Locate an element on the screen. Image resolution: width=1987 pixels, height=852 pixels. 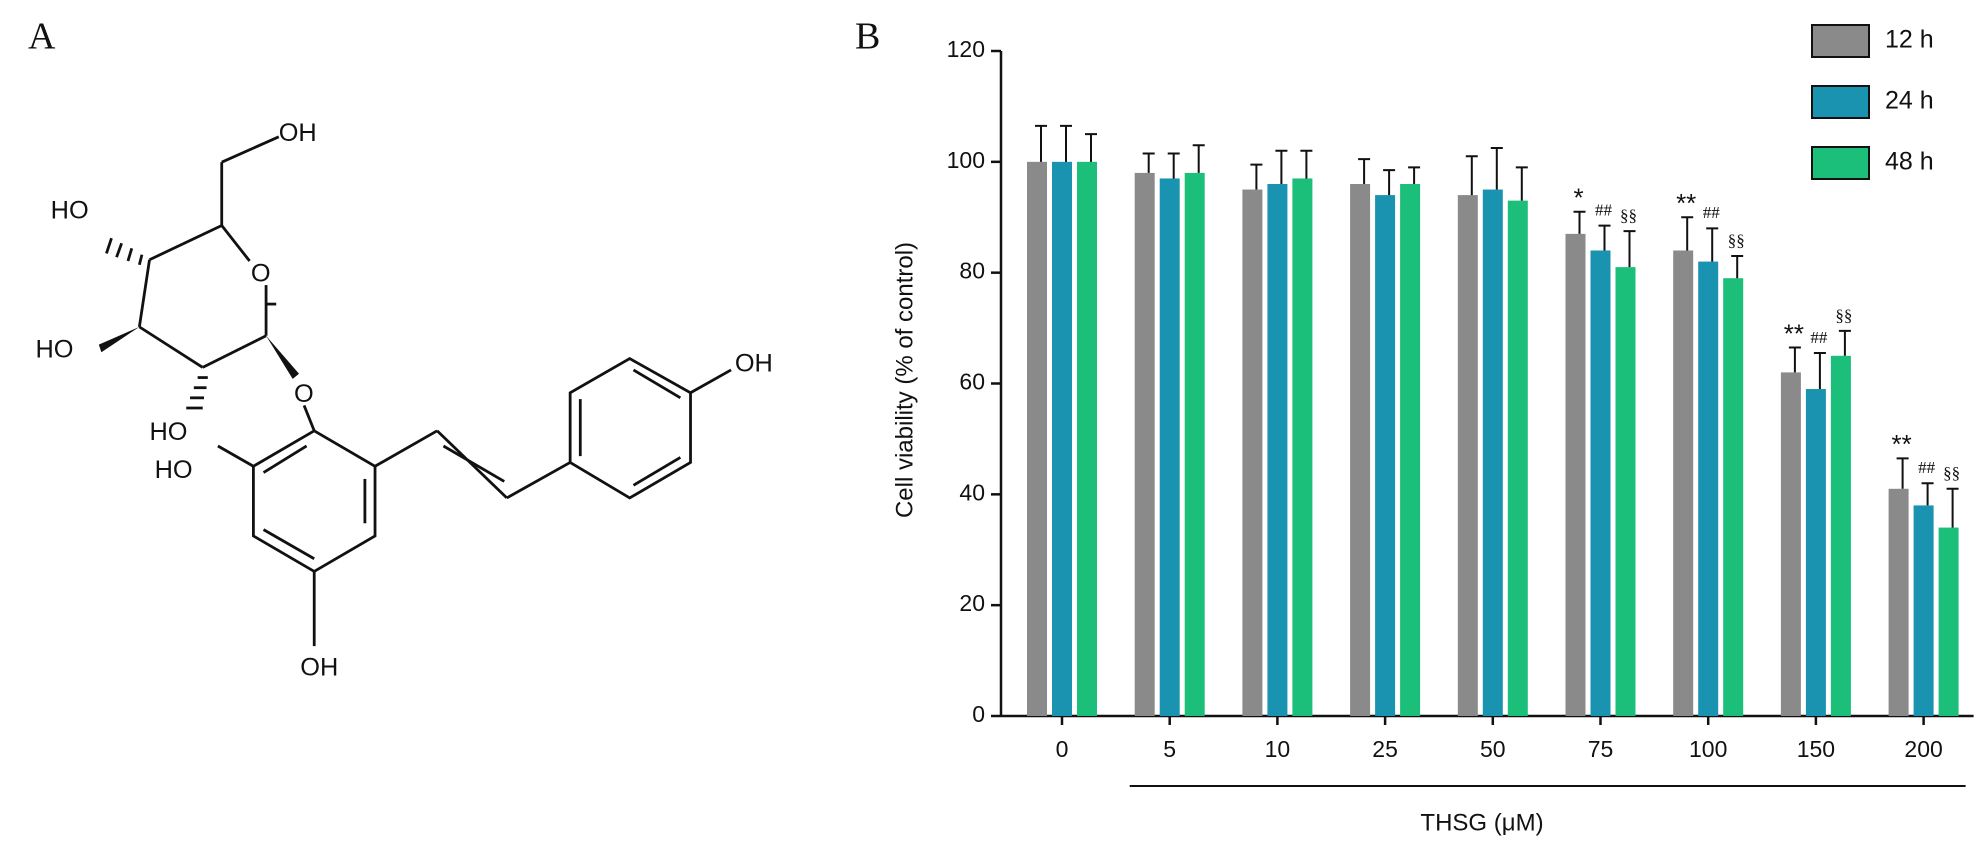
panel-label: B is located at coordinates (867, 37).